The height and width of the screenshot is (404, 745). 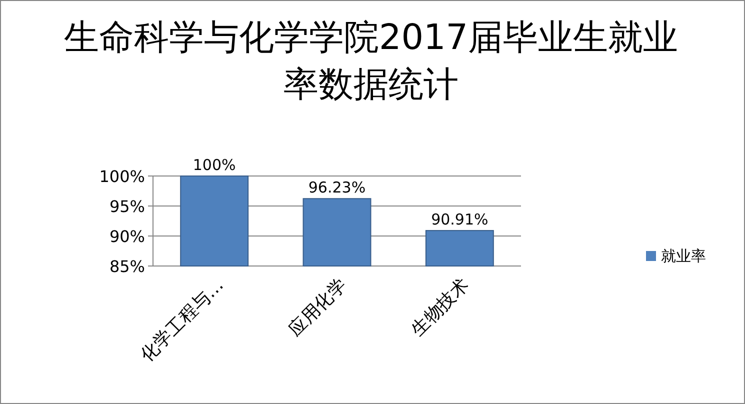 I want to click on x-tick-label: 生物技术, so click(x=440, y=307).